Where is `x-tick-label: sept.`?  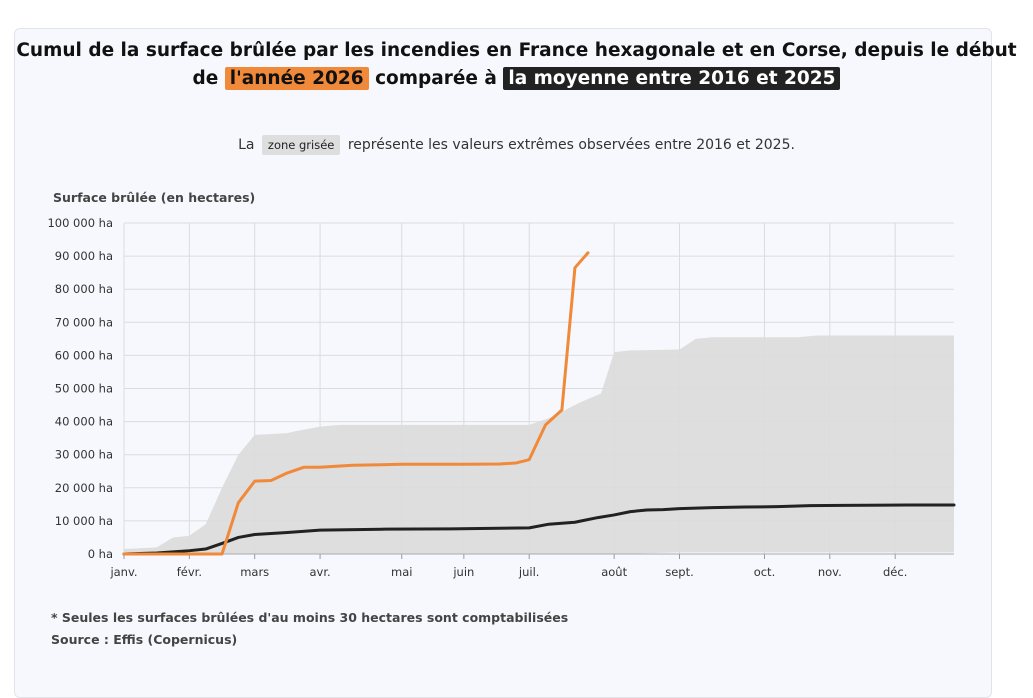 x-tick-label: sept. is located at coordinates (679, 572).